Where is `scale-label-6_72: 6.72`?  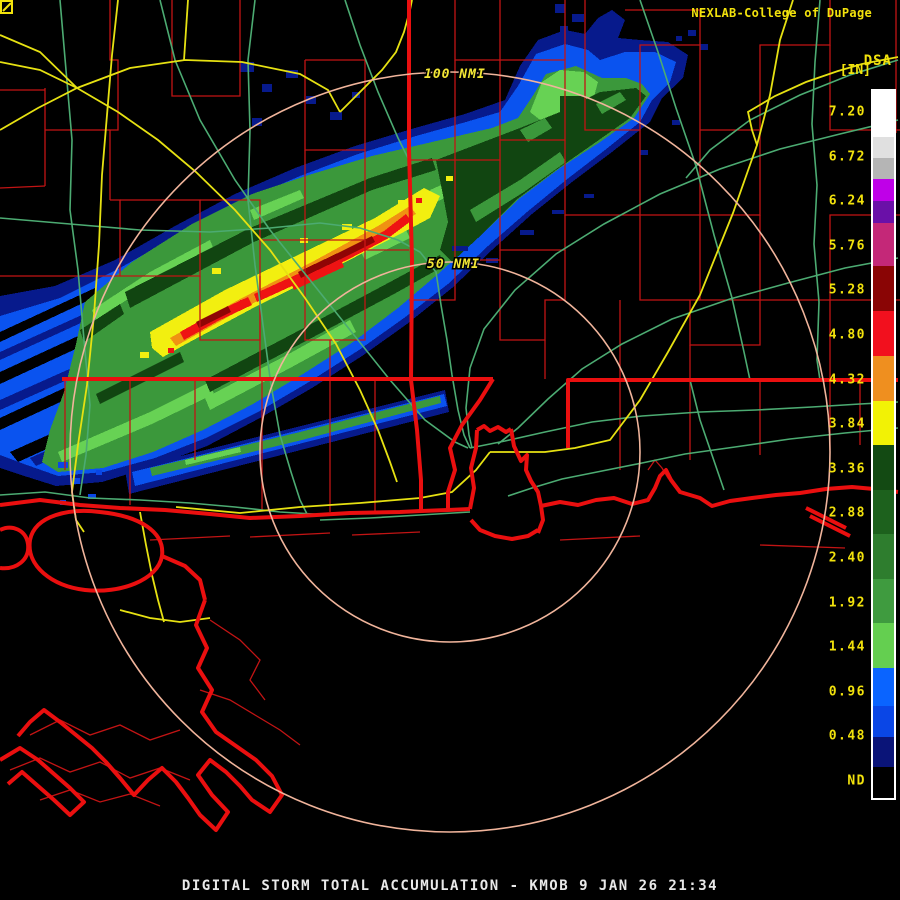
scale-label-6_72: 6.72 is located at coordinates (847, 157).